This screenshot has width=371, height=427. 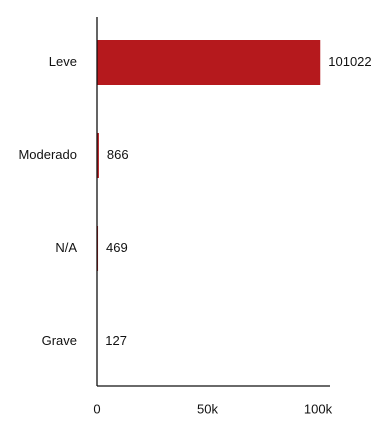 I want to click on x-tick-labels-group: 0 50k 100k, so click(x=212, y=408).